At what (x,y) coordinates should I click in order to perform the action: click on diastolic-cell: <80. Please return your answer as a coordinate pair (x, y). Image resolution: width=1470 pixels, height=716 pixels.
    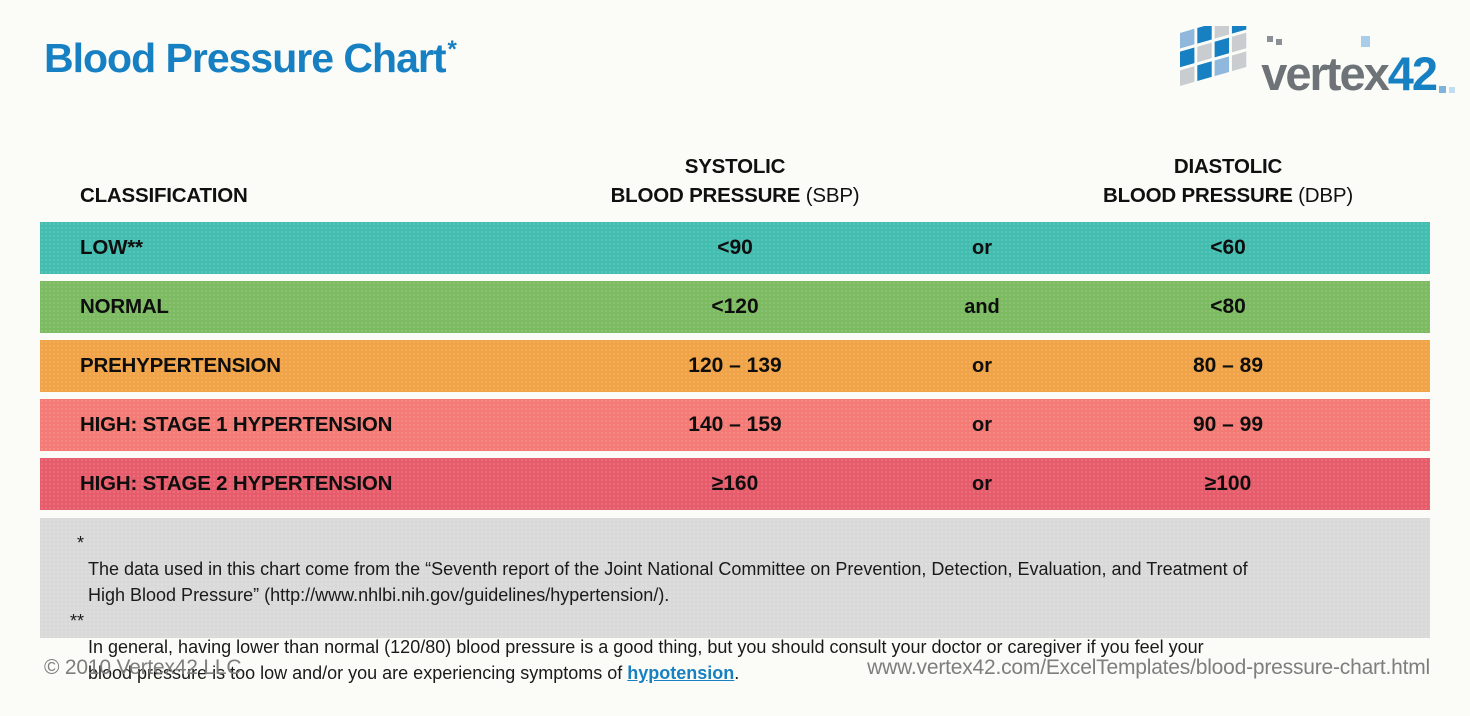
    Looking at the image, I should click on (1228, 306).